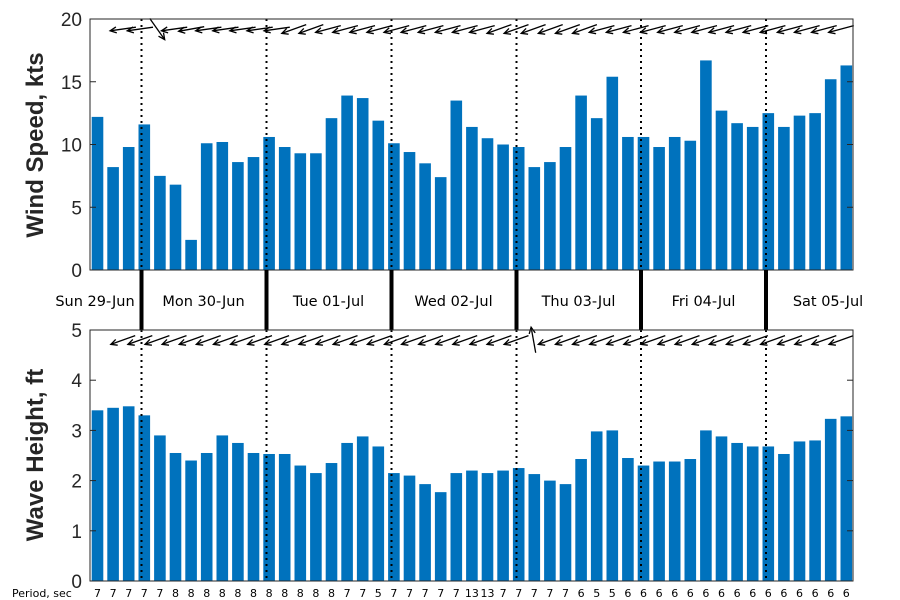 The image size is (900, 600). What do you see at coordinates (674, 593) in the screenshot?
I see `period-value-37: 6` at bounding box center [674, 593].